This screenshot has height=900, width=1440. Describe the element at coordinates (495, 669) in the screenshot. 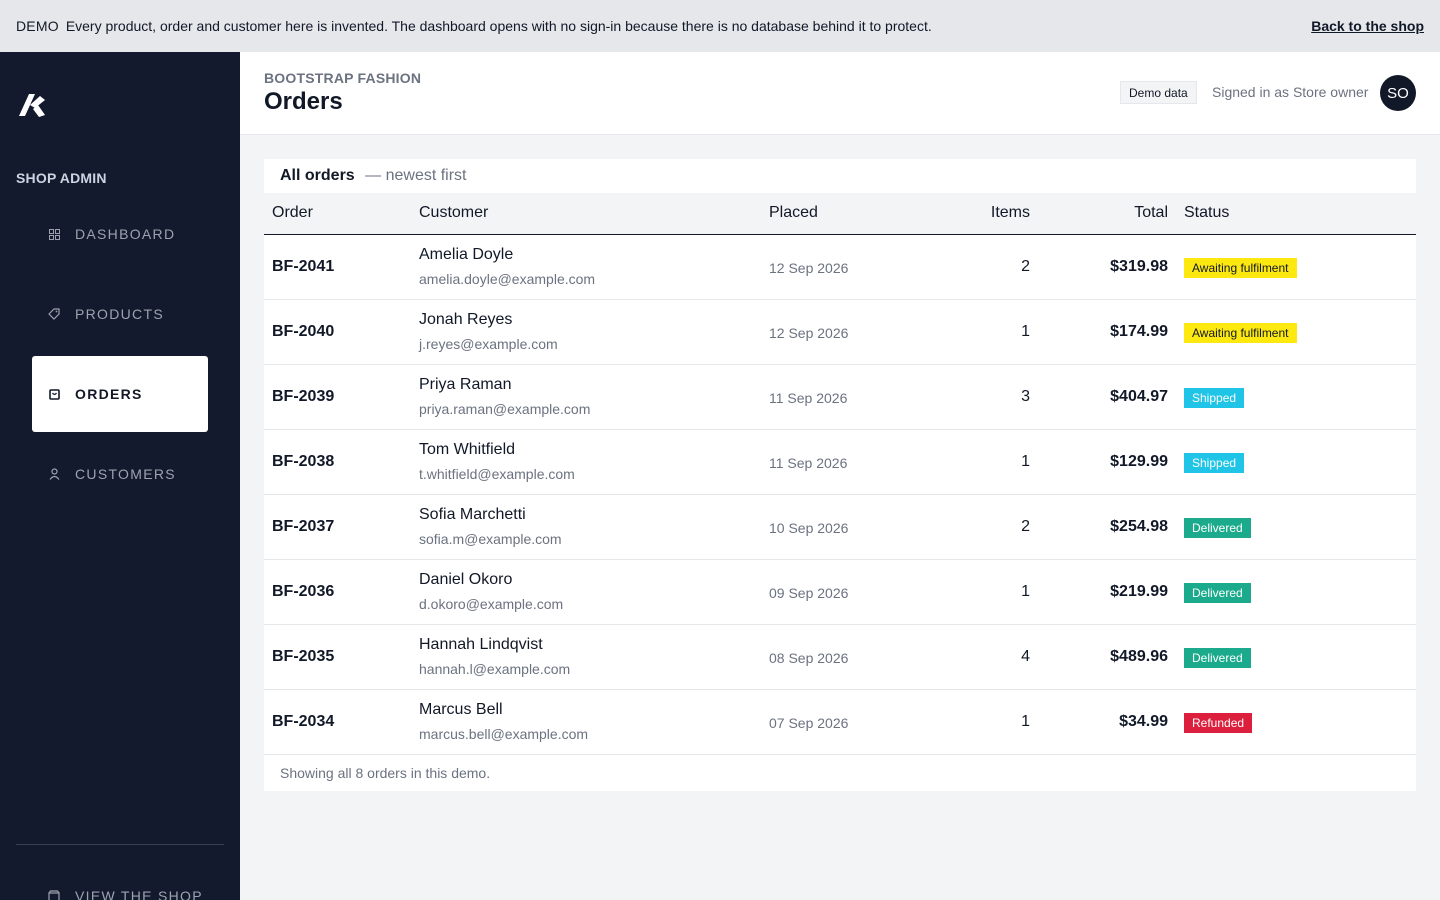

I see `customer-email: hannah.l@example.com` at that location.